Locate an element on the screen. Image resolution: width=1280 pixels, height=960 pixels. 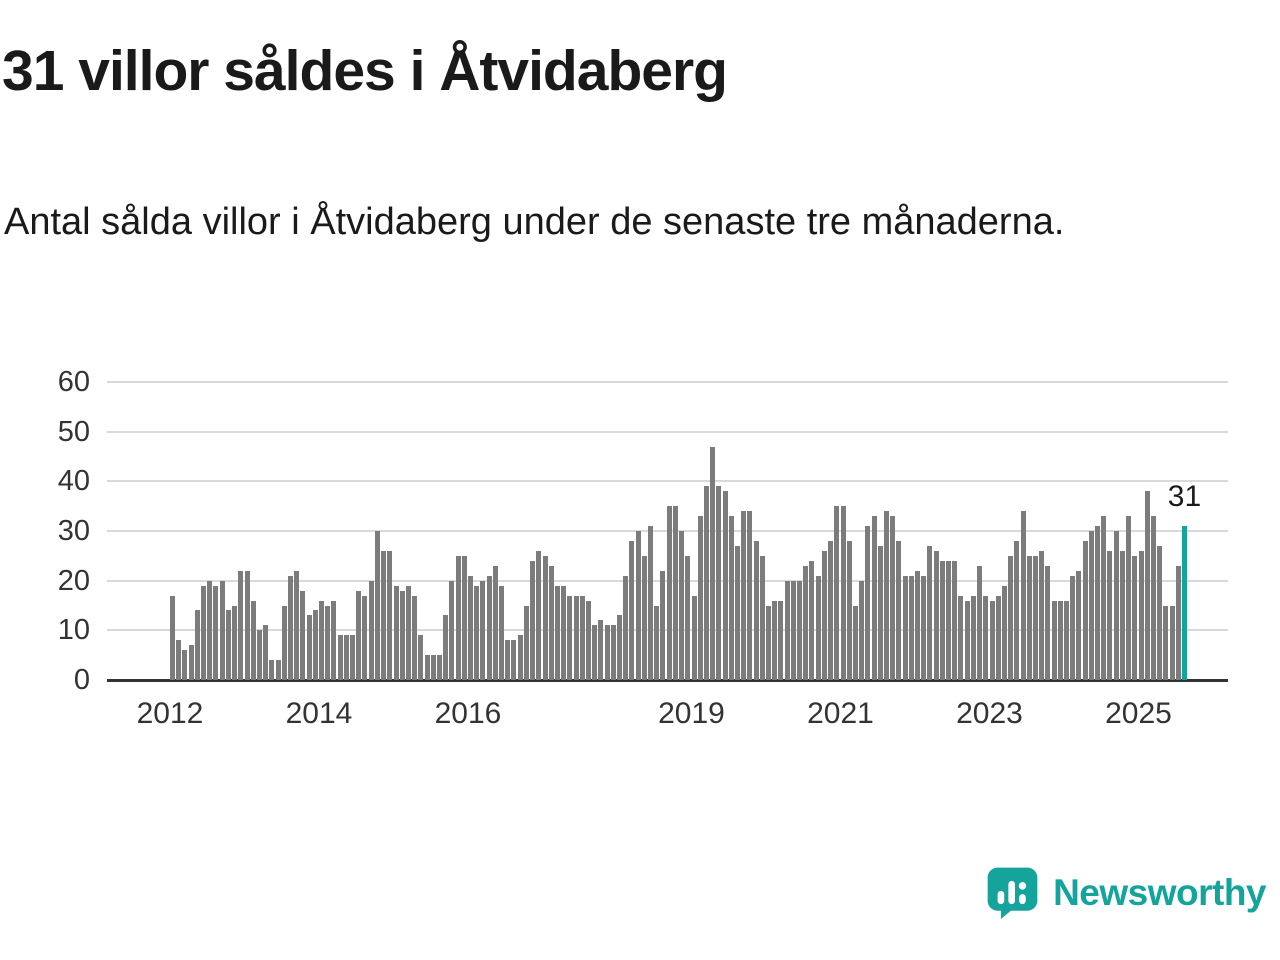
y-axis-tick-label: 60 is located at coordinates (73, 381).